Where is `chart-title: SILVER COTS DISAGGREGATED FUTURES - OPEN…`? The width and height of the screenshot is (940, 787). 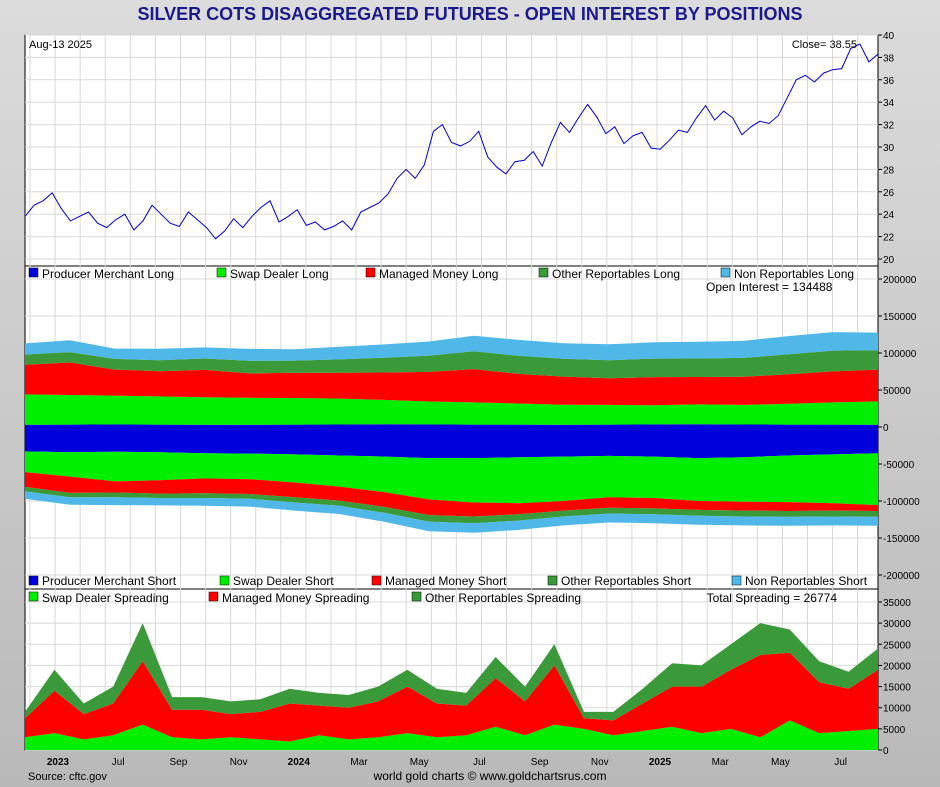 chart-title: SILVER COTS DISAGGREGATED FUTURES - OPEN… is located at coordinates (470, 14).